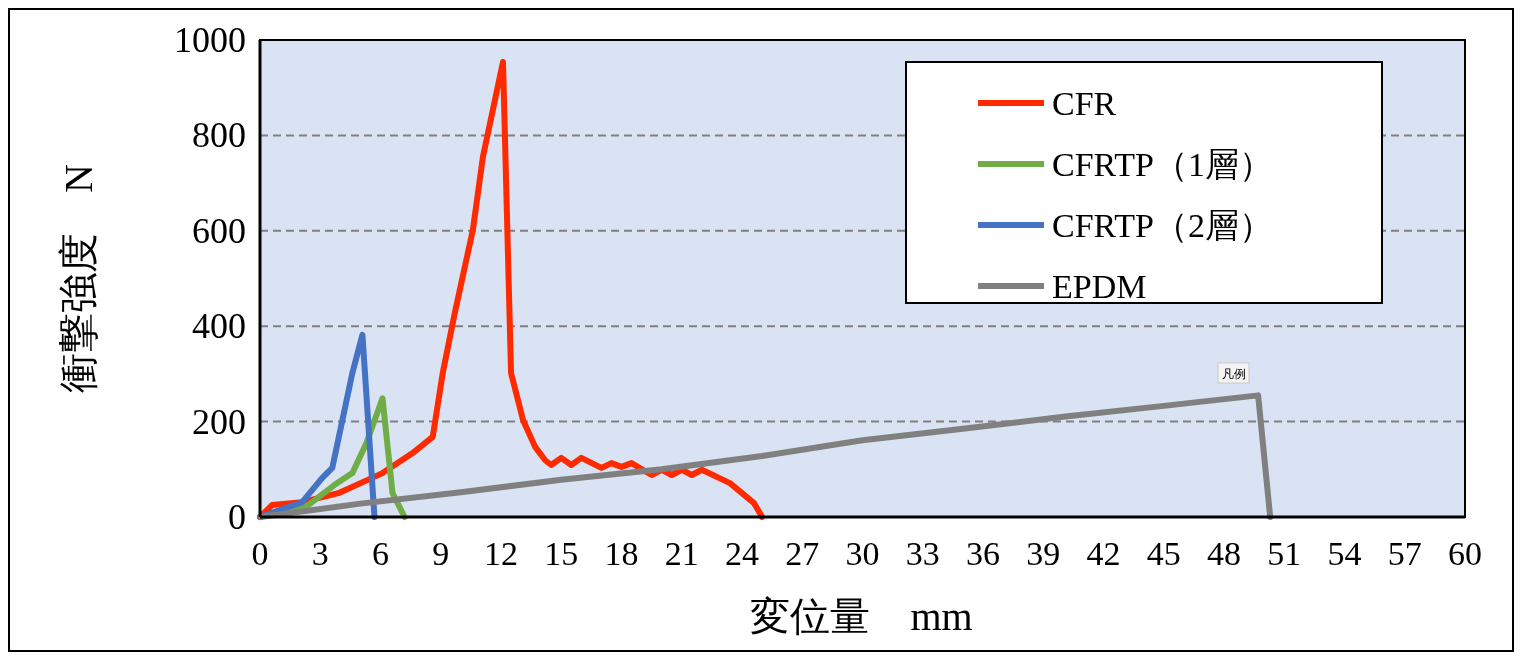  Describe the element at coordinates (1233, 374) in the screenshot. I see `annotation: 凡例` at that location.